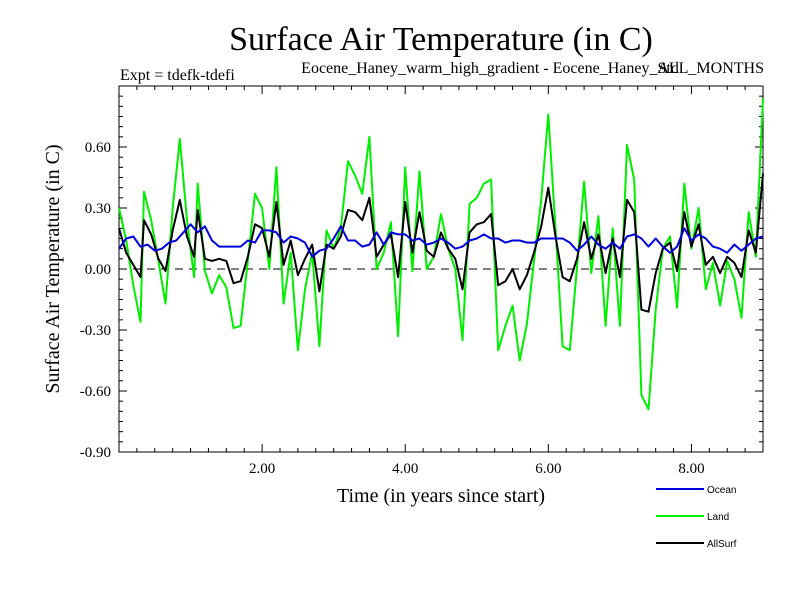 This screenshot has width=800, height=600. What do you see at coordinates (441, 496) in the screenshot?
I see `x-axis-label: Time (in years since start)` at bounding box center [441, 496].